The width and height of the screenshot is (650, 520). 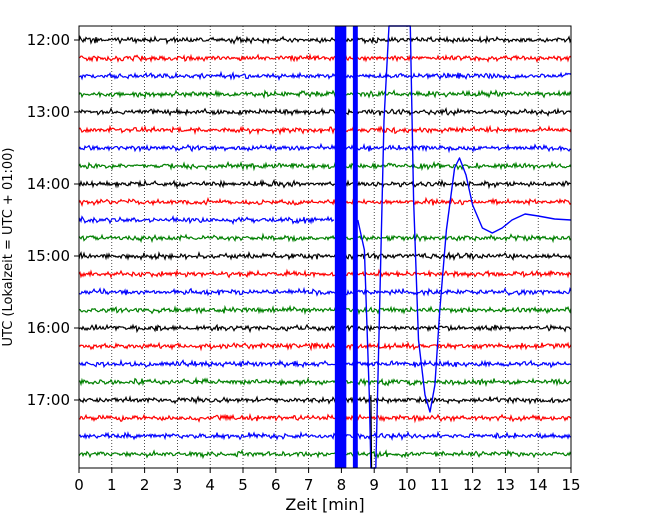 I want to click on y-tick-label: 13:00, so click(x=48, y=112).